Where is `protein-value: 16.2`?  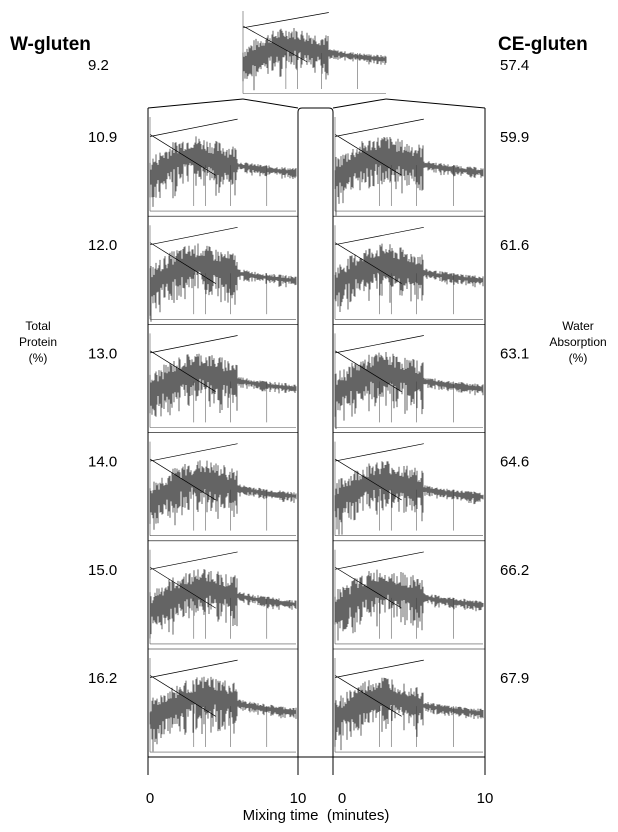
protein-value: 16.2 is located at coordinates (102, 678).